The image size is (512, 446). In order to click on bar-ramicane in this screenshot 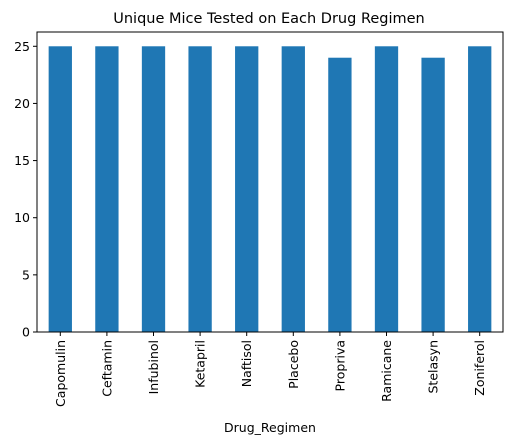, I will do `click(386, 189)`.